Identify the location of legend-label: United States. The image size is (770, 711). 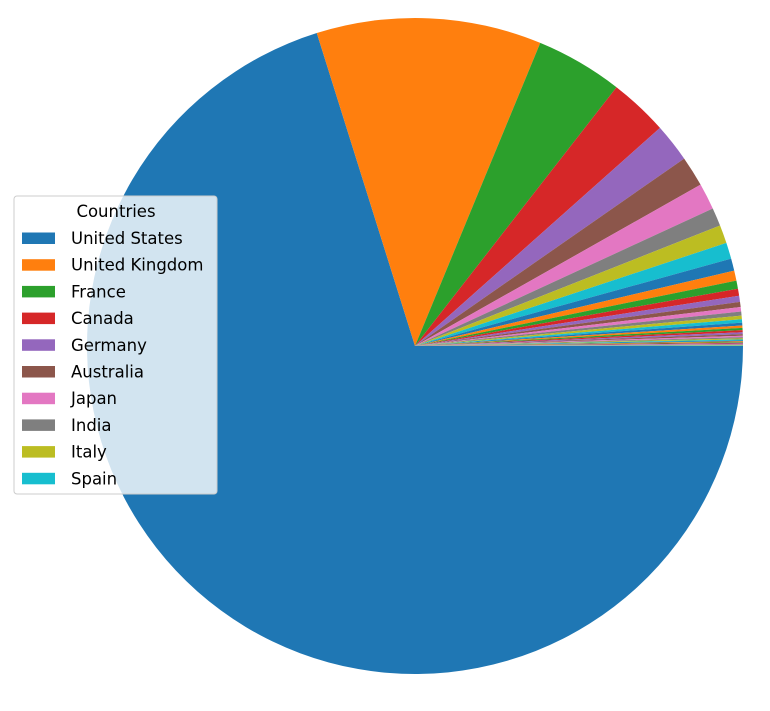
(127, 238).